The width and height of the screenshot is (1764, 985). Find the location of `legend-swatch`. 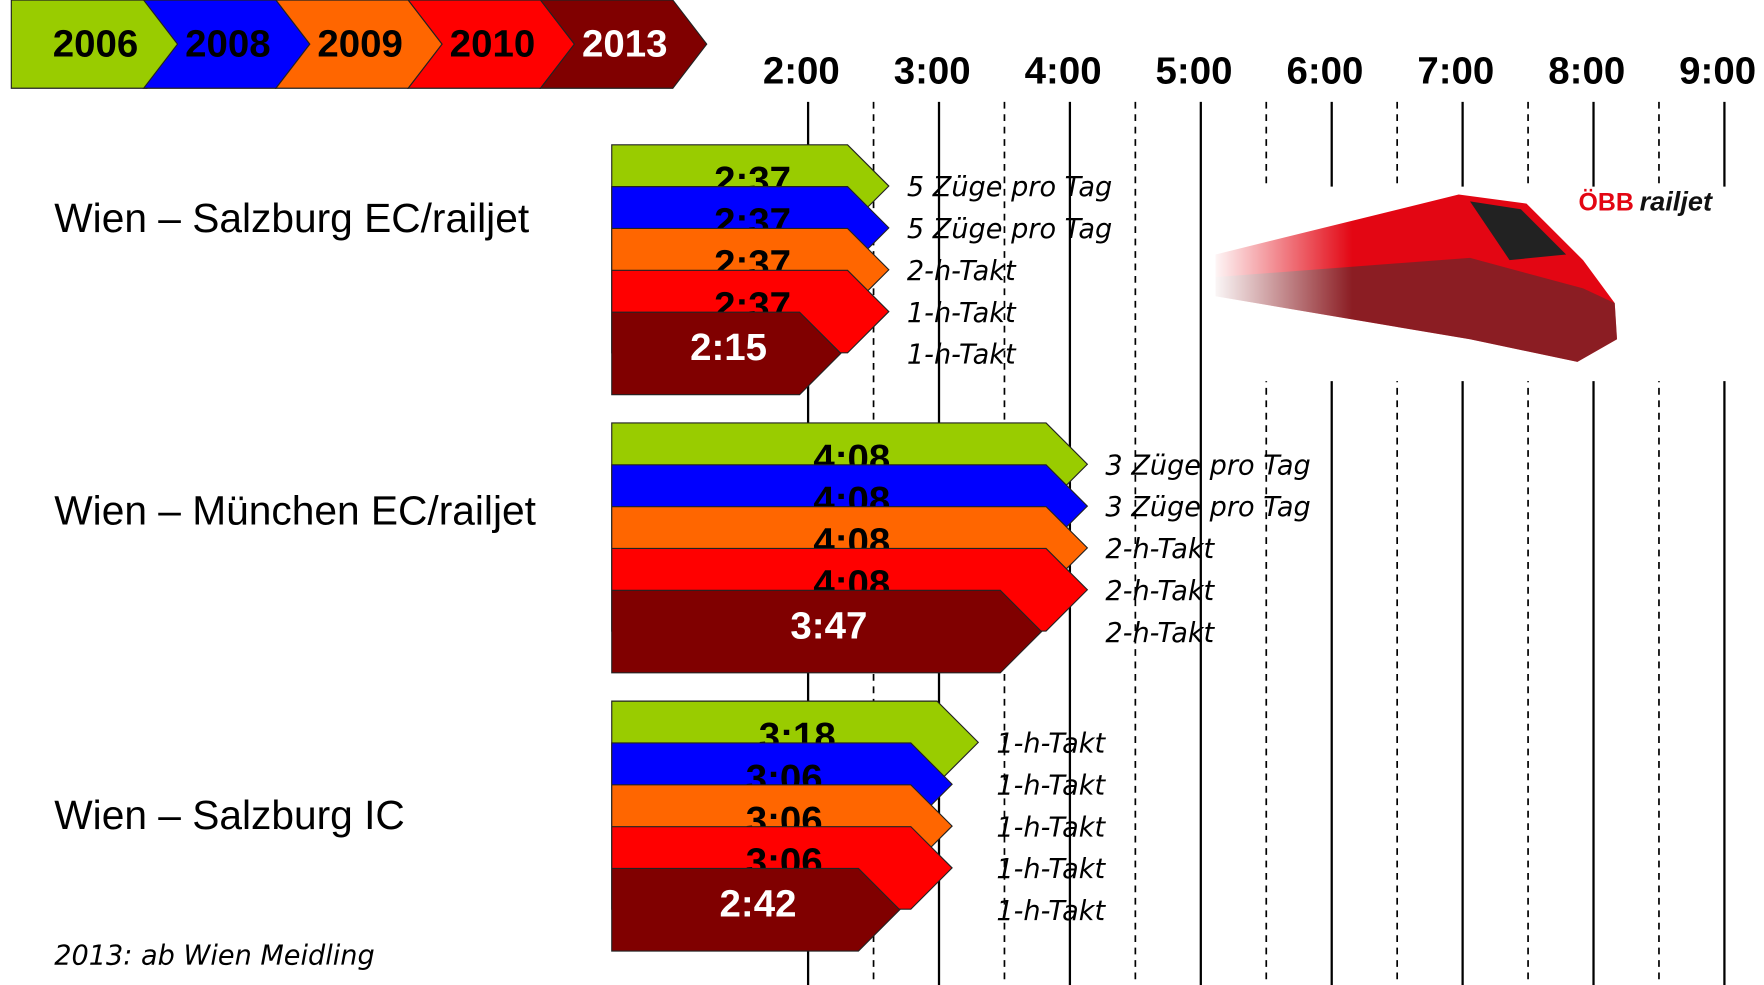

legend-swatch is located at coordinates (623, 44).